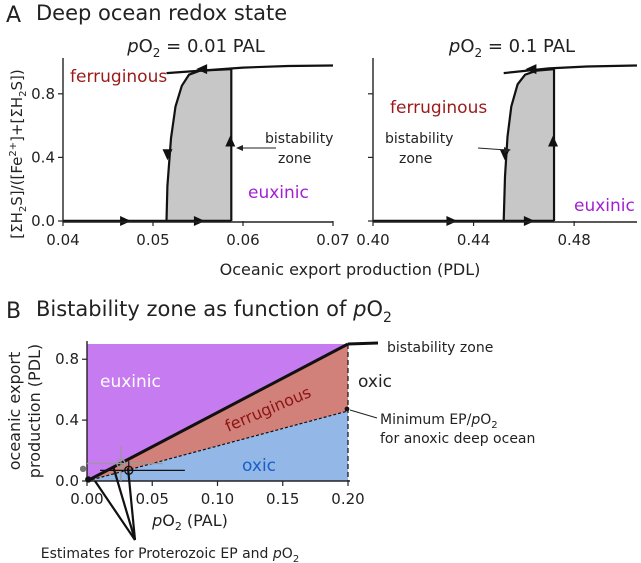 The image size is (641, 563). What do you see at coordinates (189, 522) in the screenshot?
I see `panel-b-xlabel: pO2 (PAL)` at bounding box center [189, 522].